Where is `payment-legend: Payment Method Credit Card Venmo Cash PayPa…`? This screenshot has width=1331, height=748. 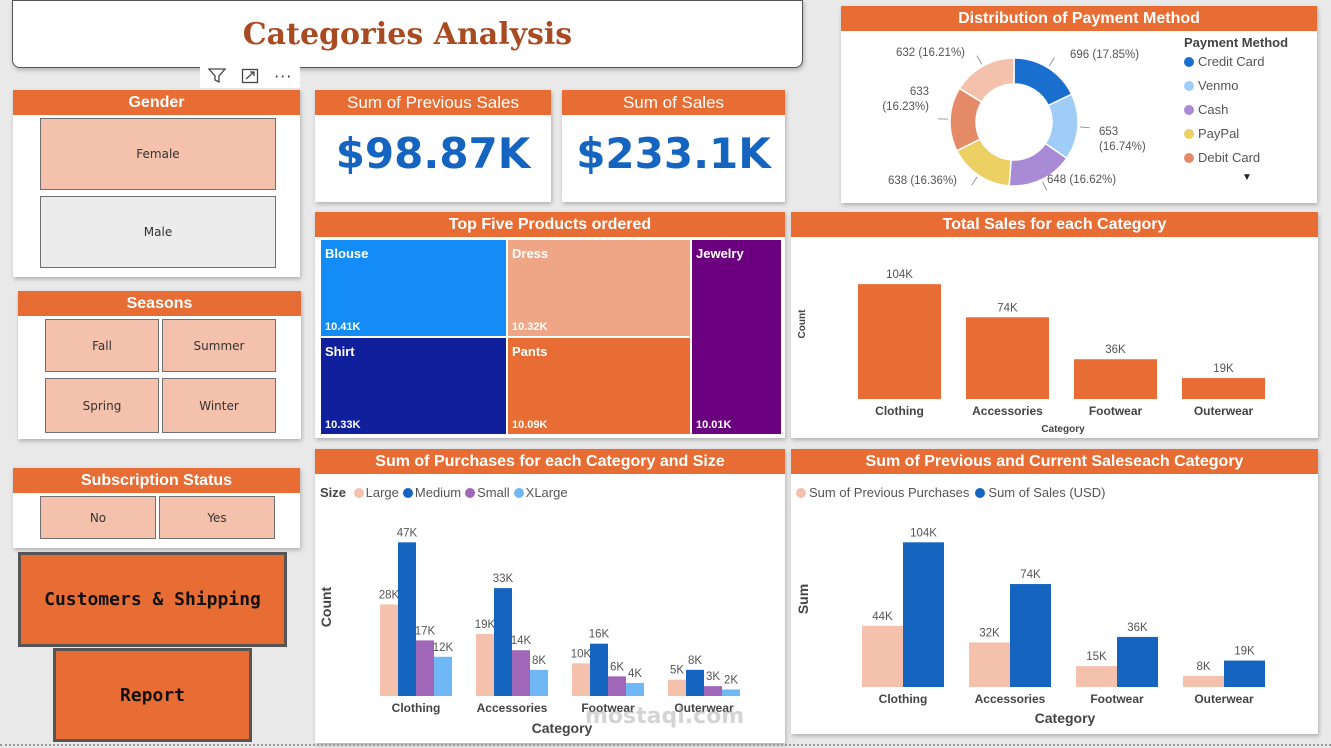 payment-legend: Payment Method Credit Card Venmo Cash PayPa… is located at coordinates (1249, 109).